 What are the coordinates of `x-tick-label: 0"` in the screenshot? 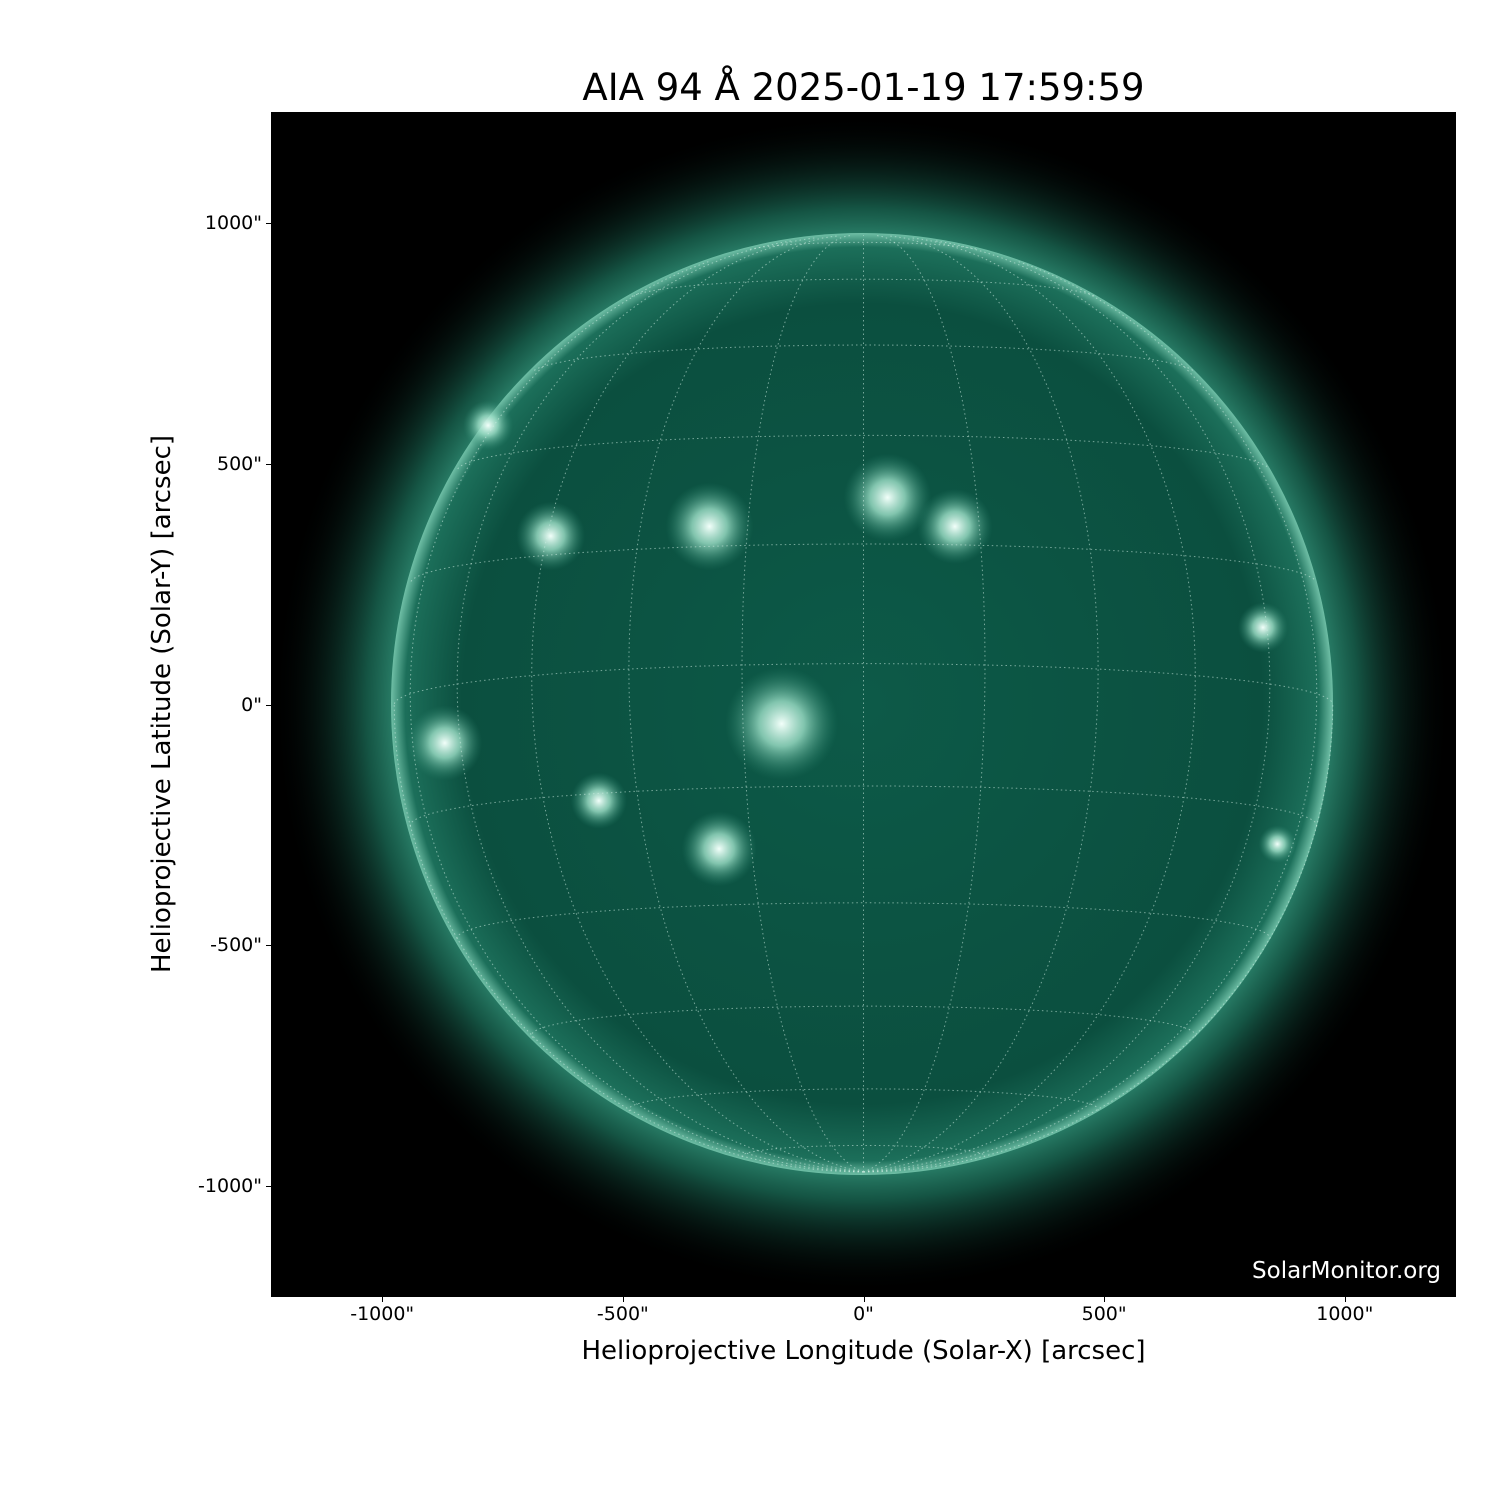 It's located at (863, 1314).